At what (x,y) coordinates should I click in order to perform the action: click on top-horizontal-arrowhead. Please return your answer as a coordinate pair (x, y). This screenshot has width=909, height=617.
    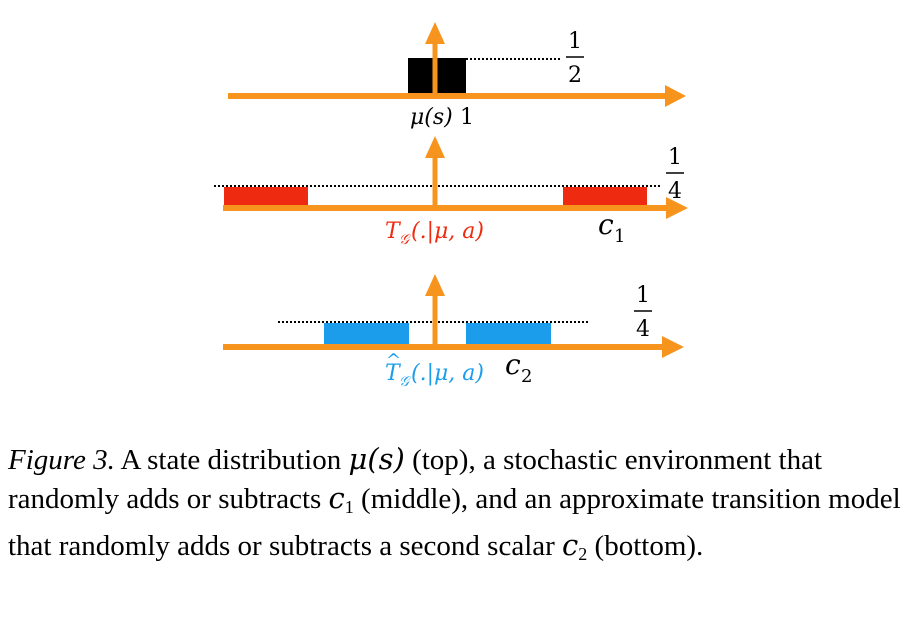
    Looking at the image, I should click on (675, 96).